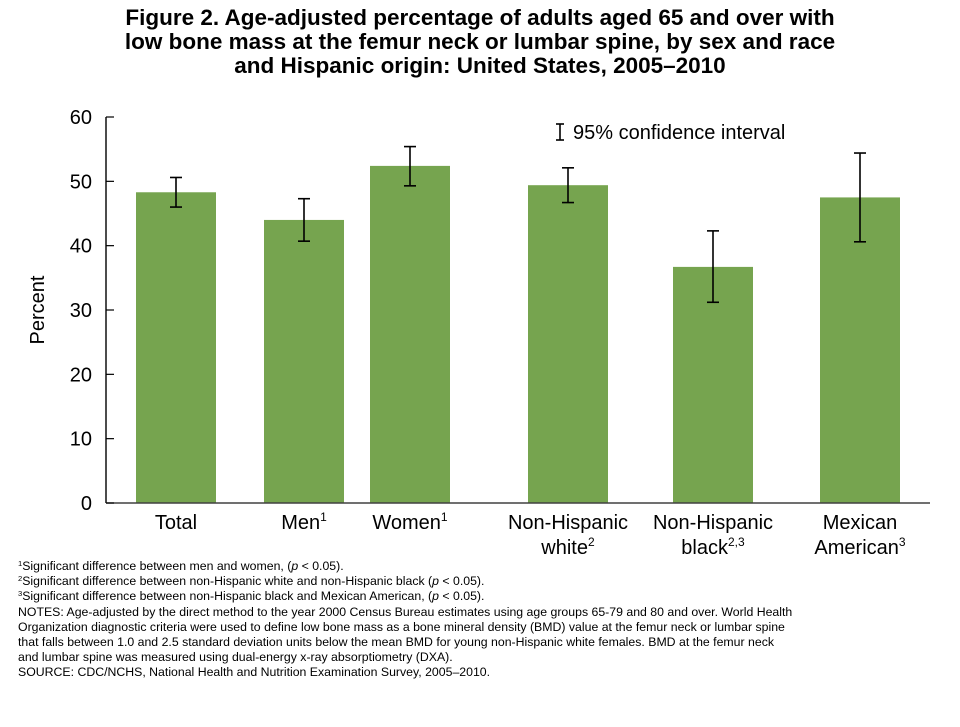  I want to click on y-tick-label: 50, so click(81, 182).